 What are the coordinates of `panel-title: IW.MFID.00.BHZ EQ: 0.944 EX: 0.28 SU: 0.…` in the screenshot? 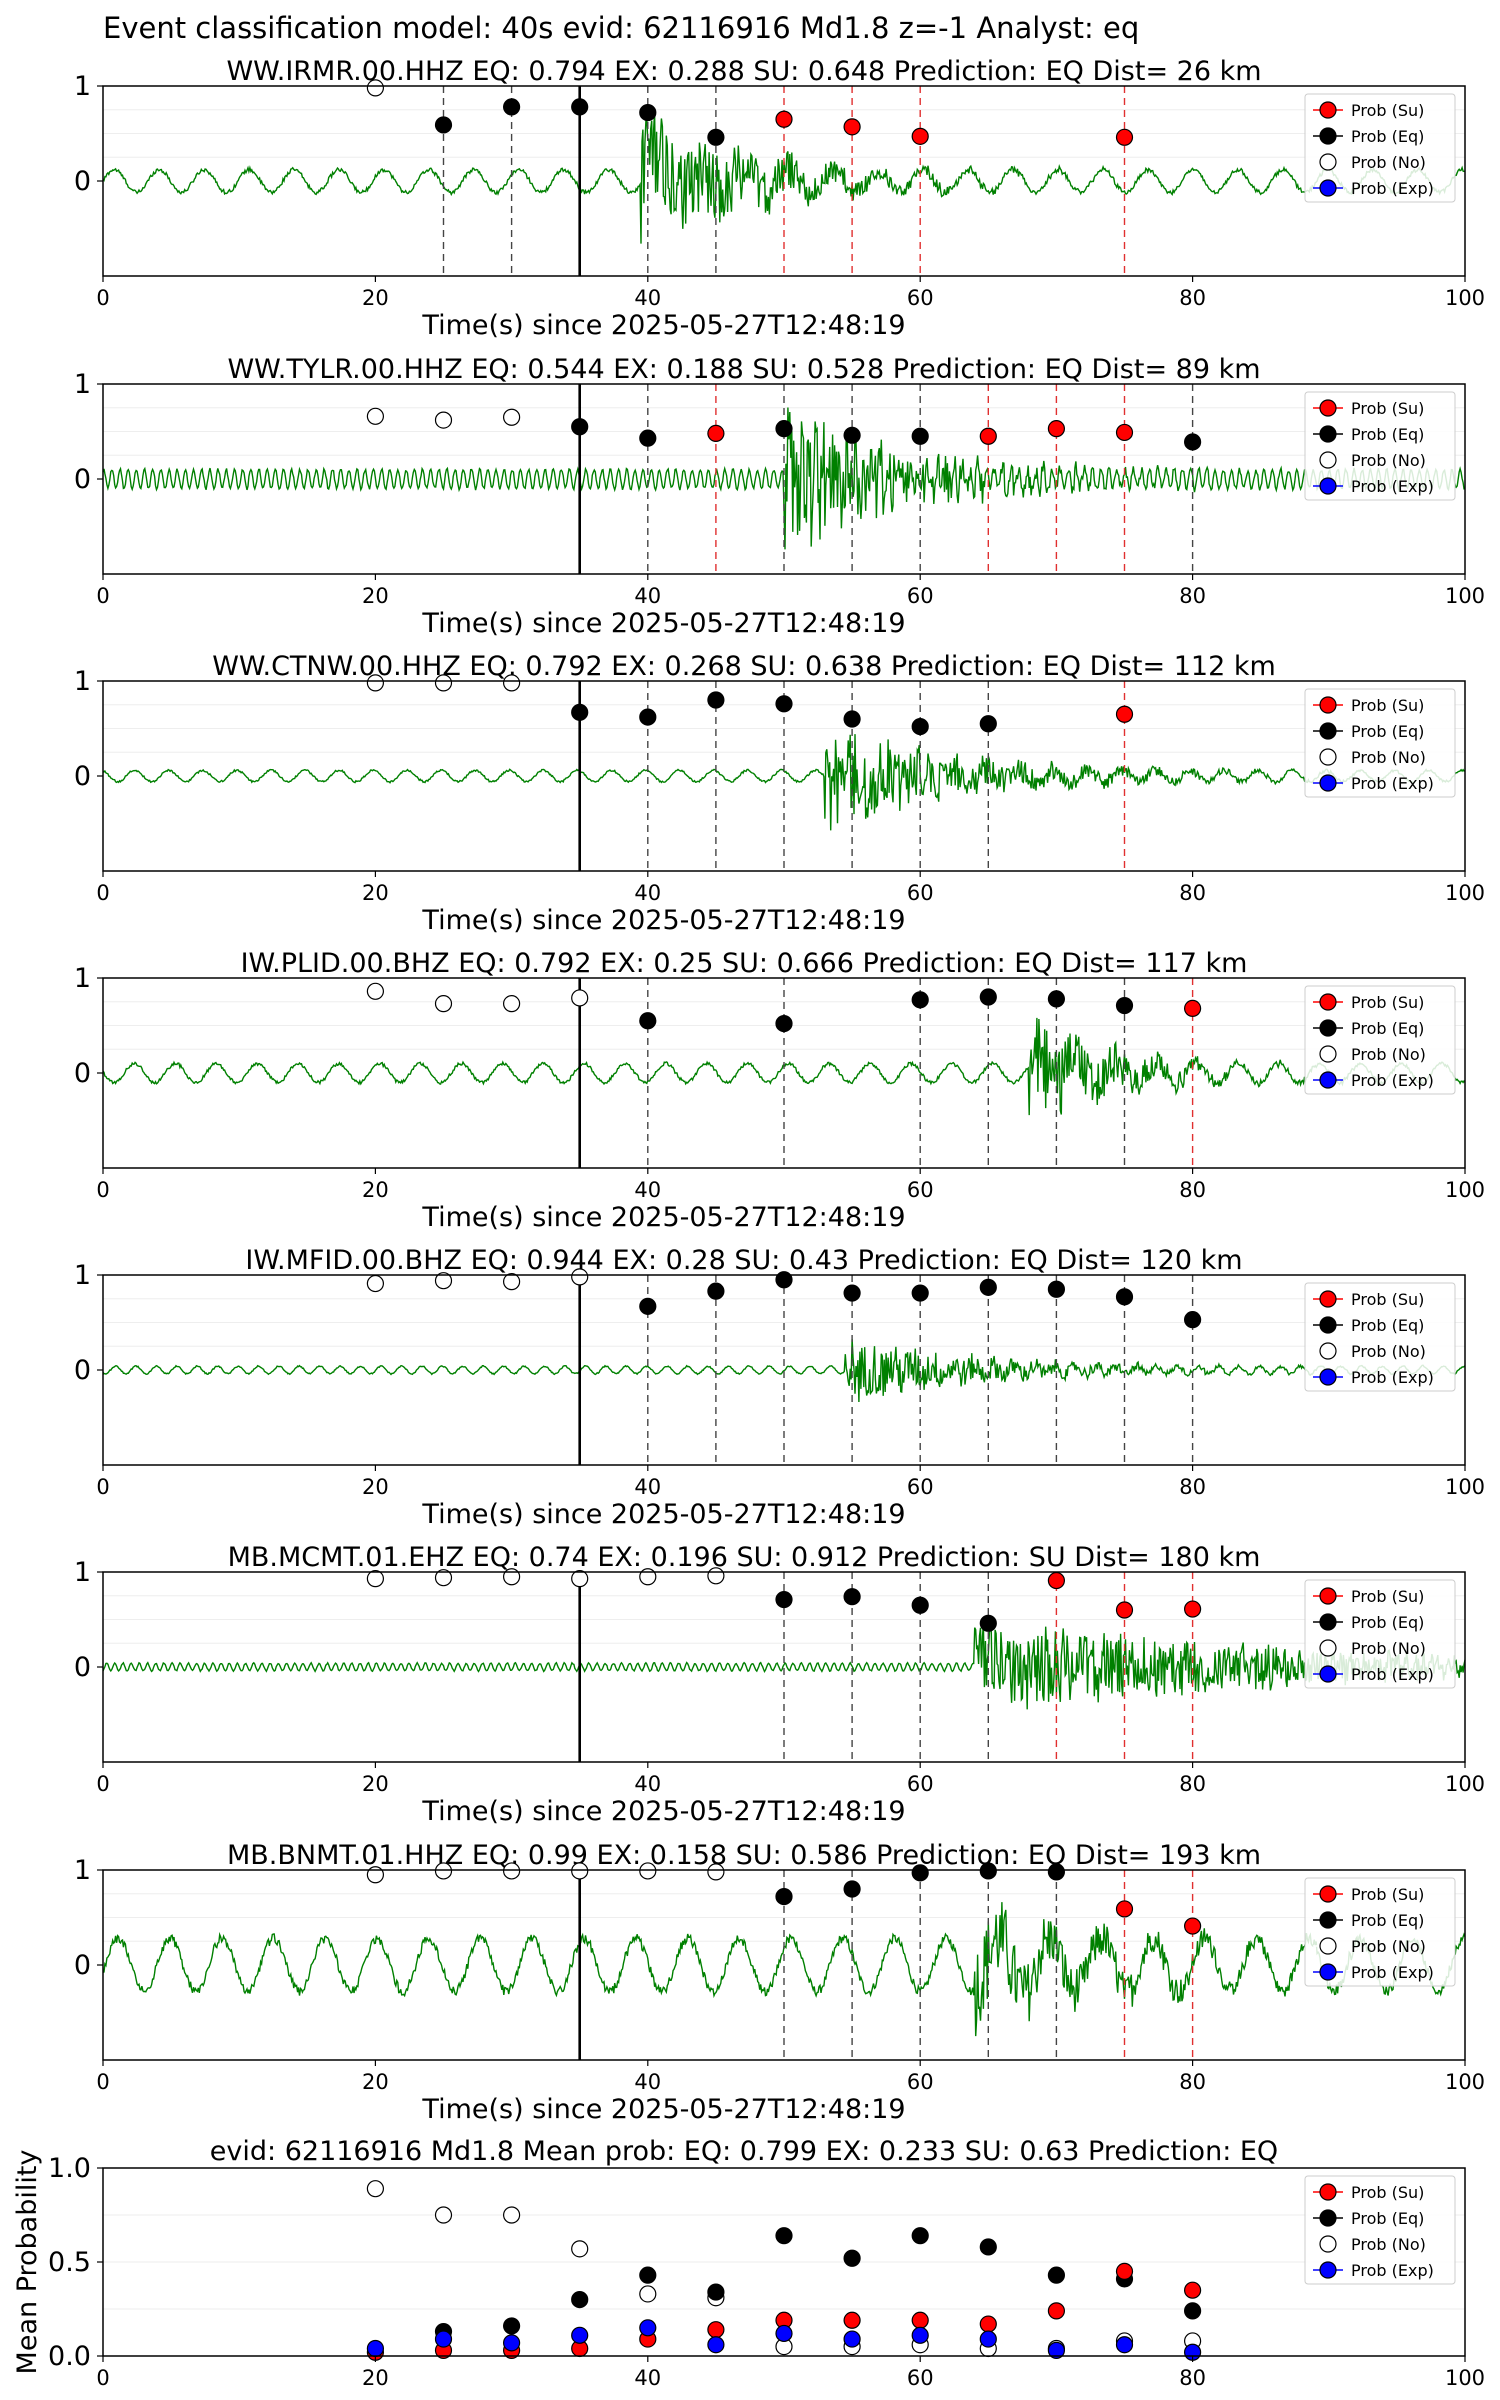 It's located at (743, 1260).